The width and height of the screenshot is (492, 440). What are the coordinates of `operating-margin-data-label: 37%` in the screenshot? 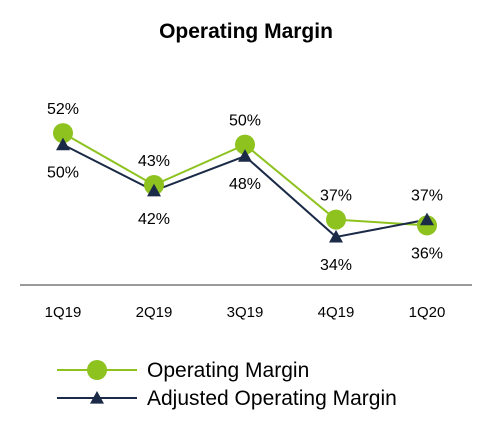 It's located at (336, 196).